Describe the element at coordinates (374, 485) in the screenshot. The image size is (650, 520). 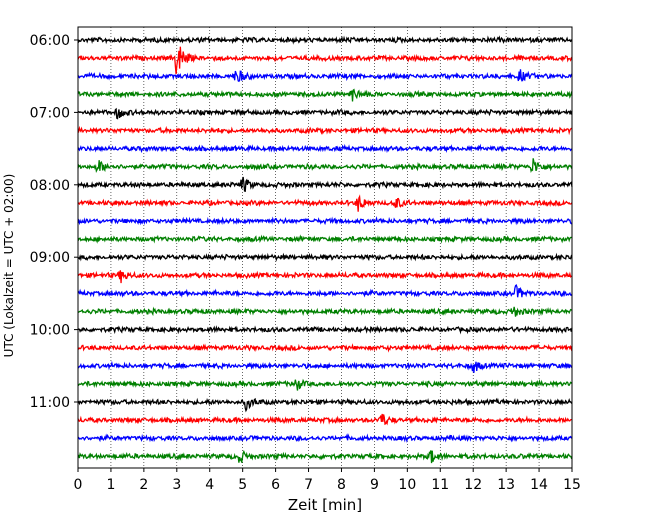
I see `x-tick-label: 9` at that location.